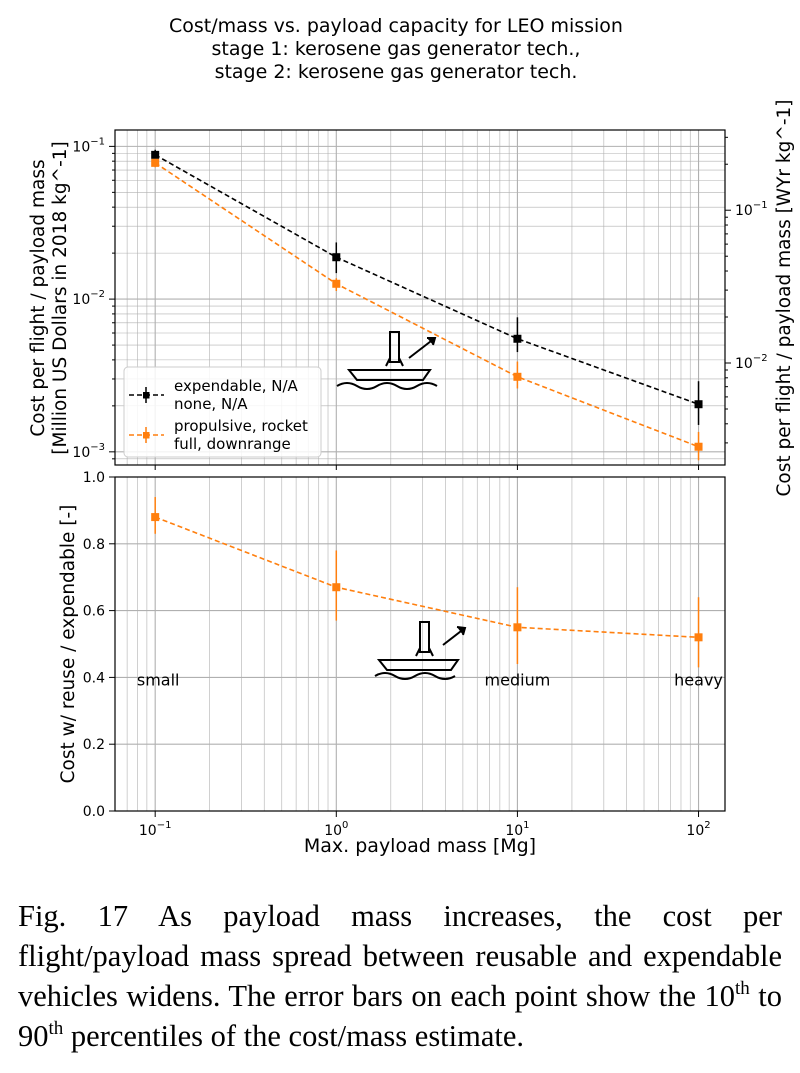 The height and width of the screenshot is (1073, 800). What do you see at coordinates (88, 145) in the screenshot?
I see `top-y-tick-label: 10⁻¹` at bounding box center [88, 145].